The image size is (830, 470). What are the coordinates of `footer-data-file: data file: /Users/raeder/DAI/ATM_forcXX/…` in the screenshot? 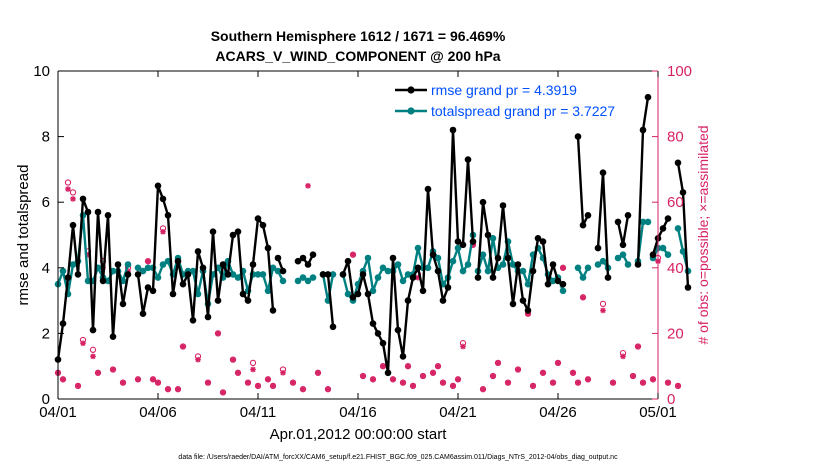 It's located at (398, 457).